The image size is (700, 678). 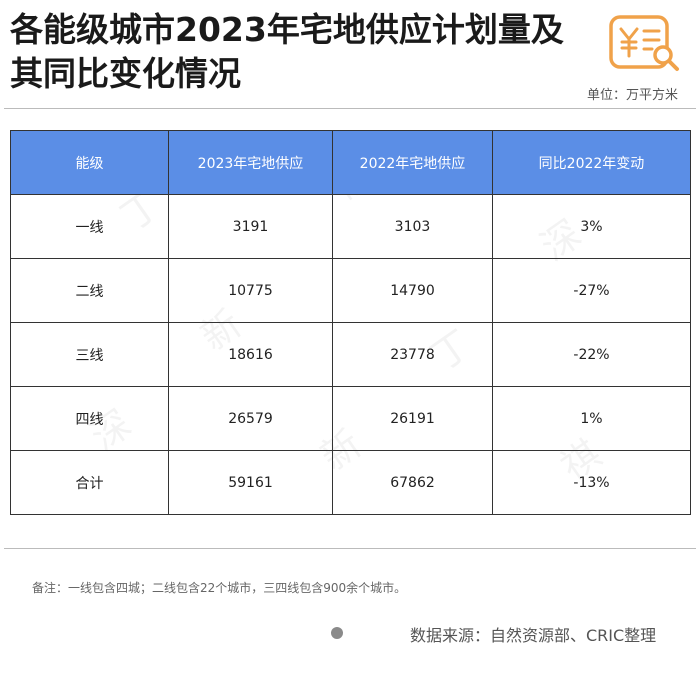 I want to click on cell-change: -27%, so click(x=591, y=290).